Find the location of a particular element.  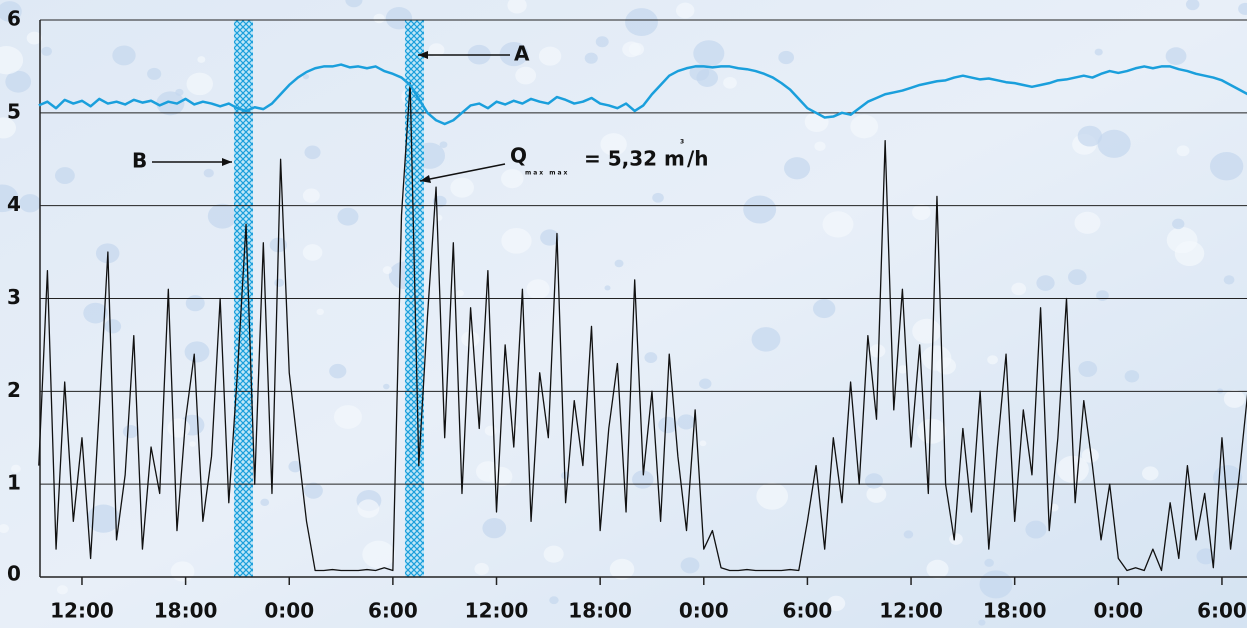

y-tick-label: 1 is located at coordinates (14, 483).